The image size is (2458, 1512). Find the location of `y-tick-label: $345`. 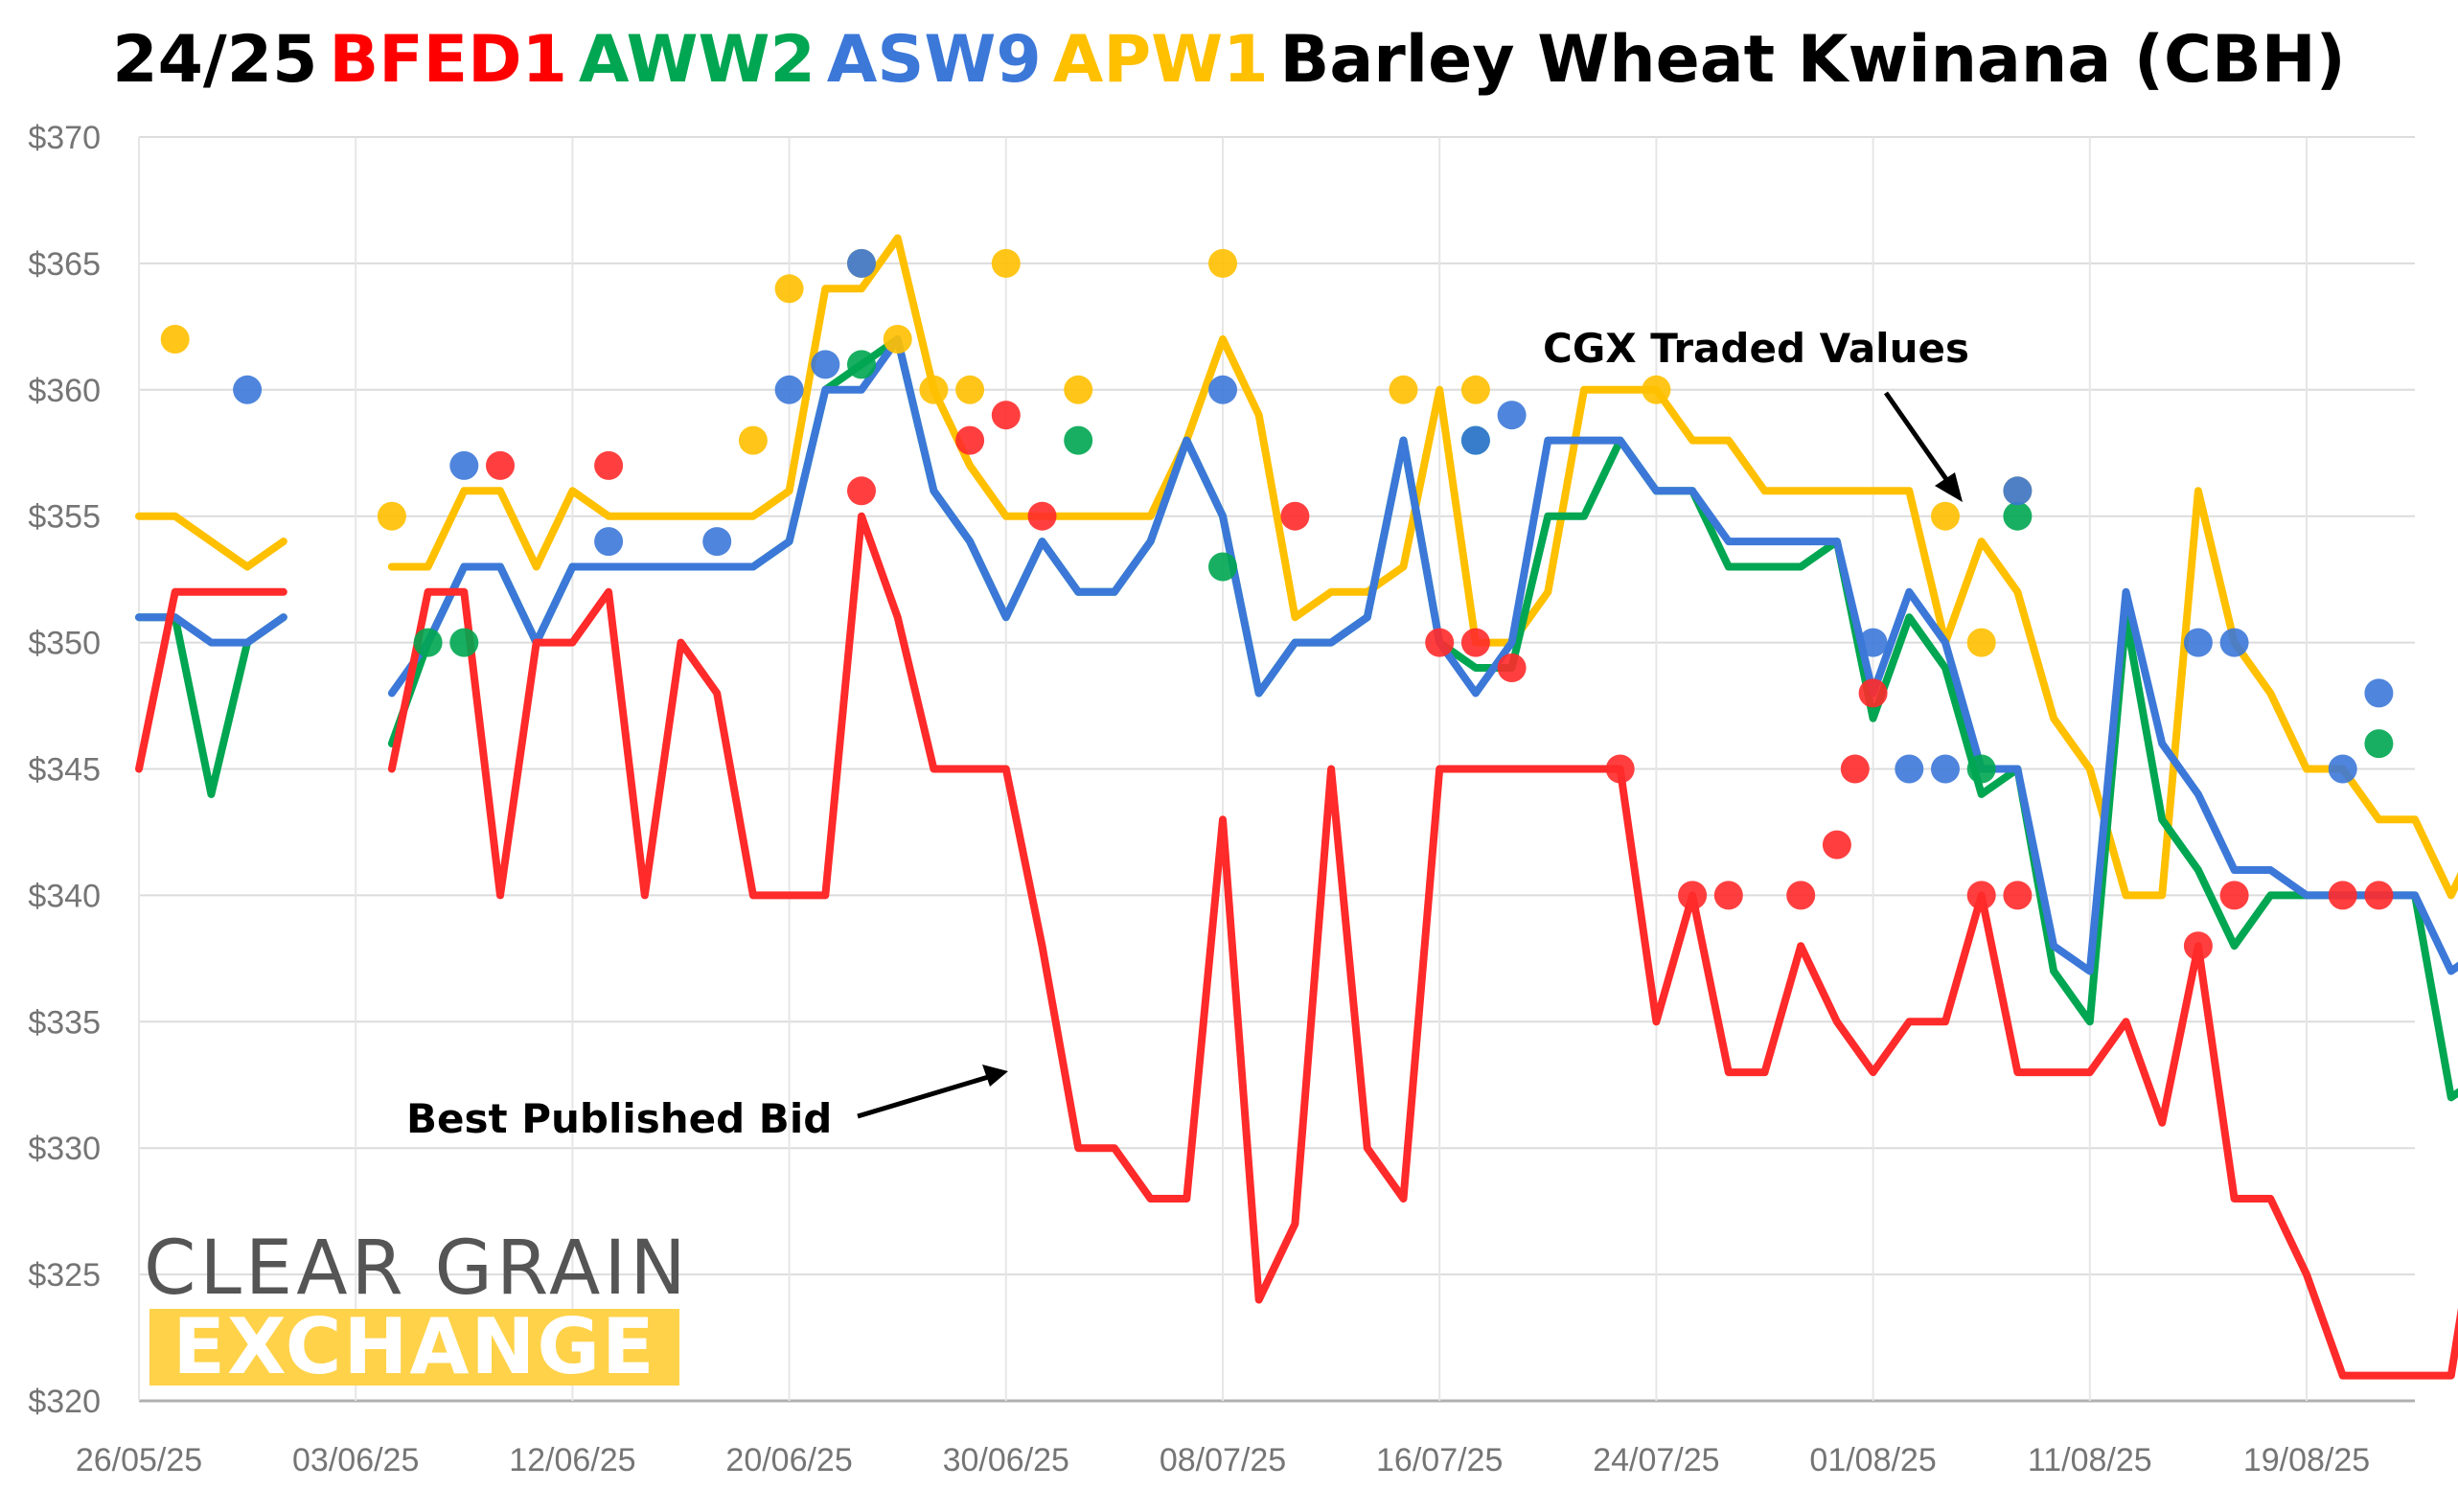

y-tick-label: $345 is located at coordinates (65, 770).